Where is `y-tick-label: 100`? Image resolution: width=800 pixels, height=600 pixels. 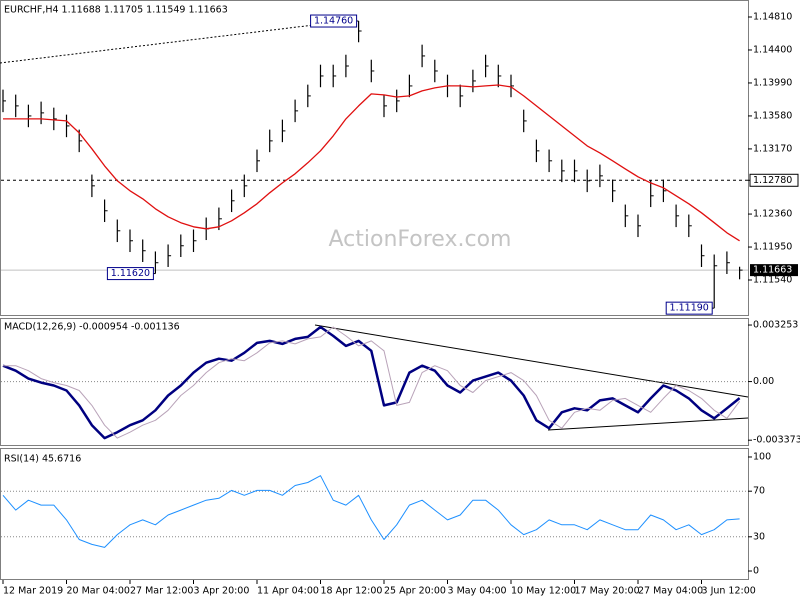 y-tick-label: 100 is located at coordinates (762, 456).